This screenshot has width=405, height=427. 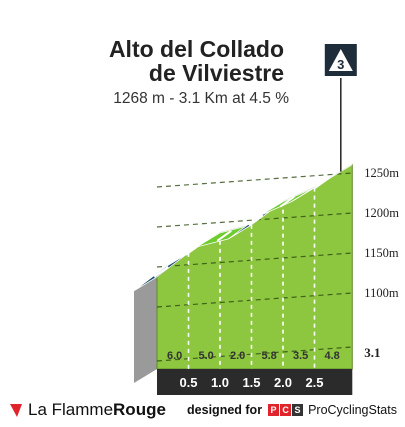 I want to click on km-tick-label: 1.0, so click(x=220, y=382).